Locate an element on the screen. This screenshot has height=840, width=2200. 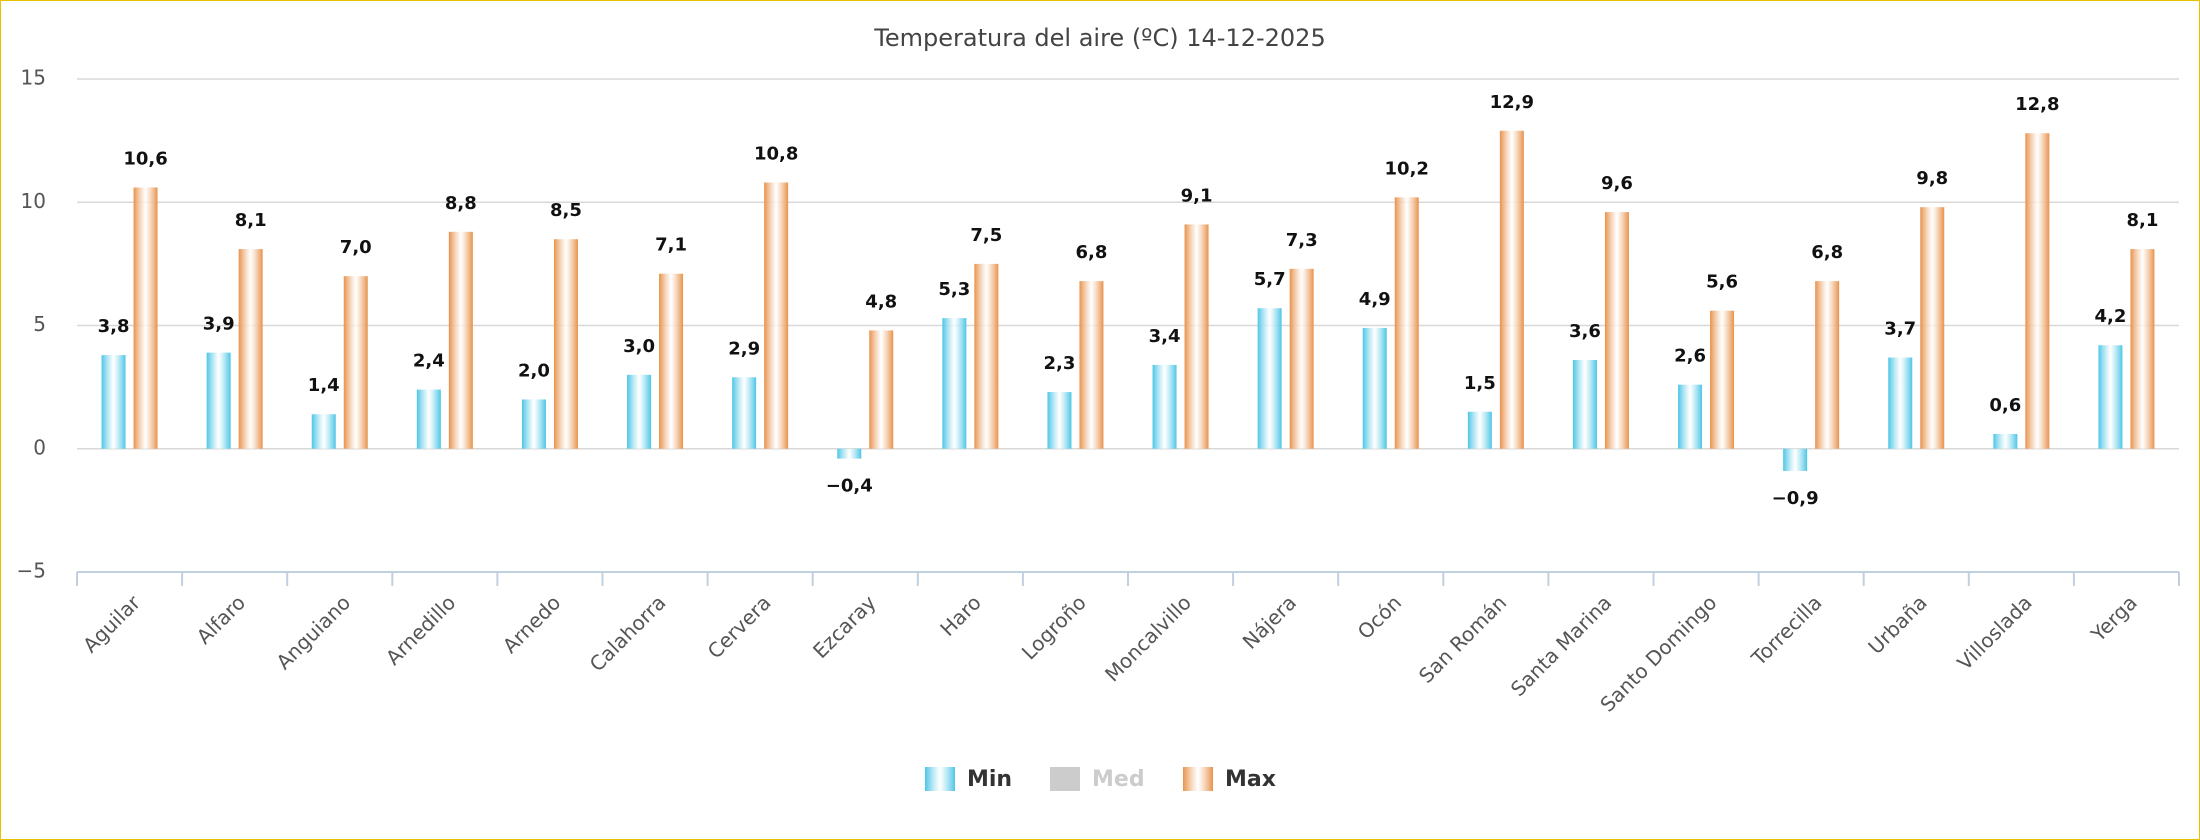
legend-label: Max is located at coordinates (1250, 779).